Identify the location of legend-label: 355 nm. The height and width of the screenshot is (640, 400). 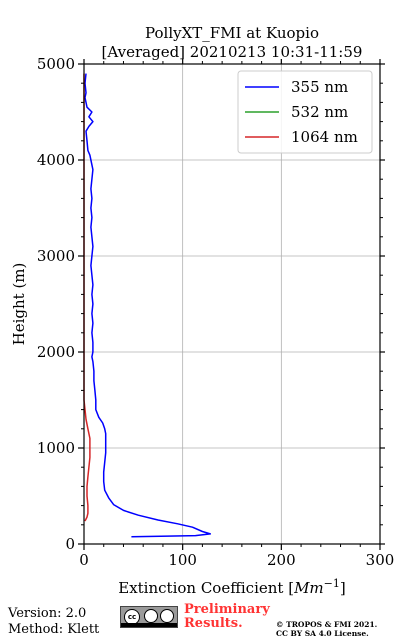
(319, 87).